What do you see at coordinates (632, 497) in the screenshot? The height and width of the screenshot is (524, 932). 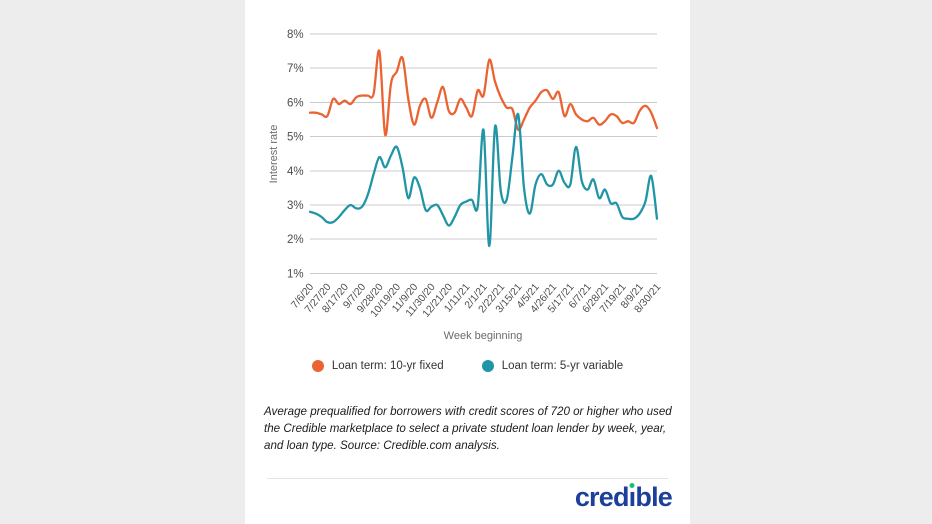 I see `logo-letter-i: ı` at bounding box center [632, 497].